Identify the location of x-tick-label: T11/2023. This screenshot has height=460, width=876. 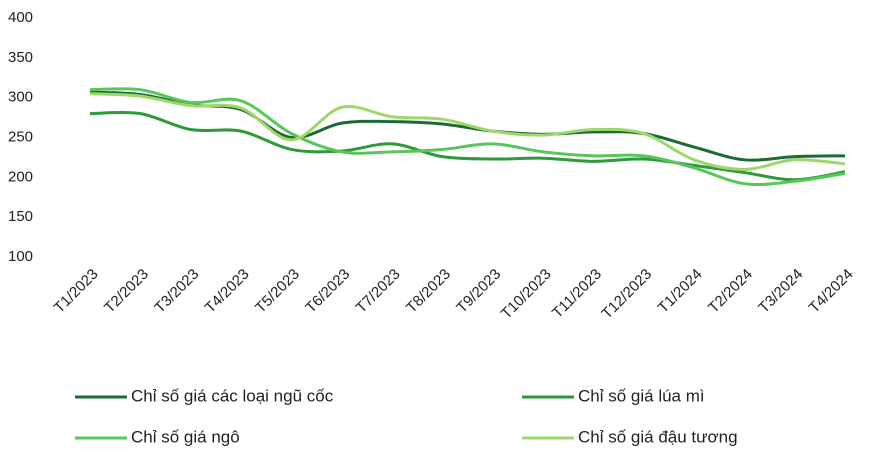
(577, 294).